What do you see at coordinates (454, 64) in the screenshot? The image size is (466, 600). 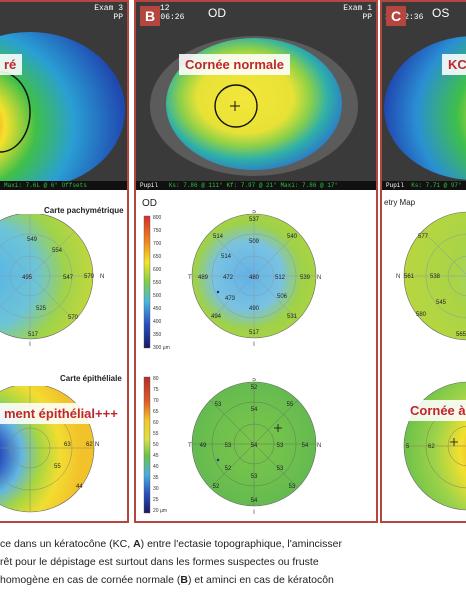 I see `topo-label-c: KC` at bounding box center [454, 64].